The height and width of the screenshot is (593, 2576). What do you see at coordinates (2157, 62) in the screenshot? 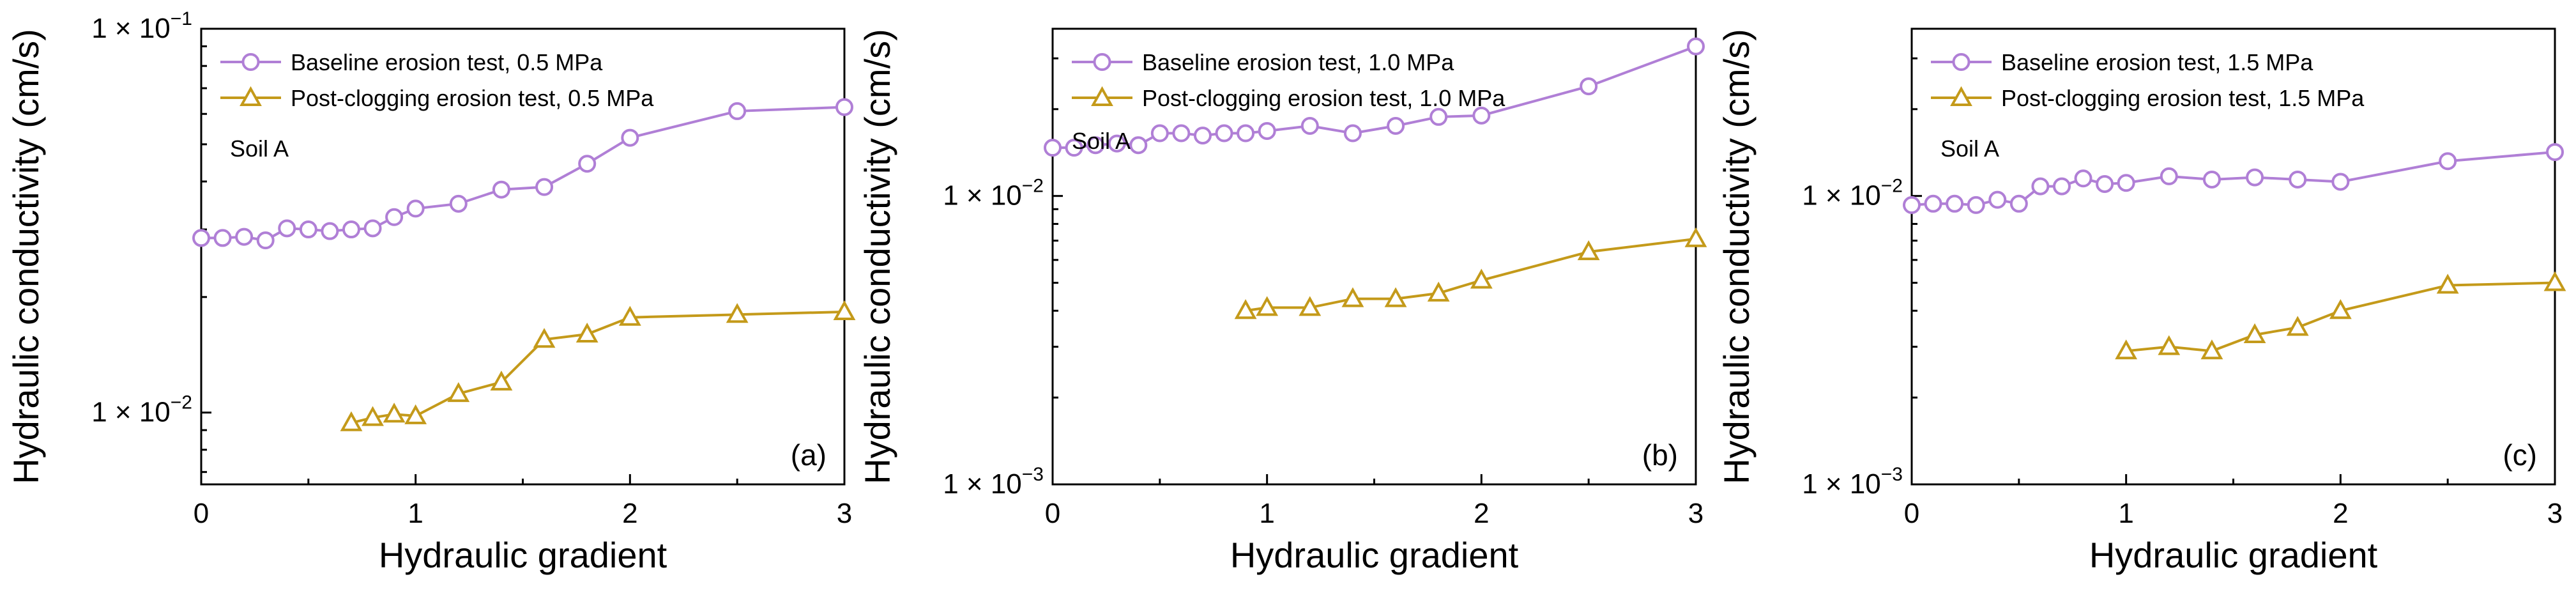
I see `legend-entry: Baseline erosion test, 1.5 MPa` at bounding box center [2157, 62].